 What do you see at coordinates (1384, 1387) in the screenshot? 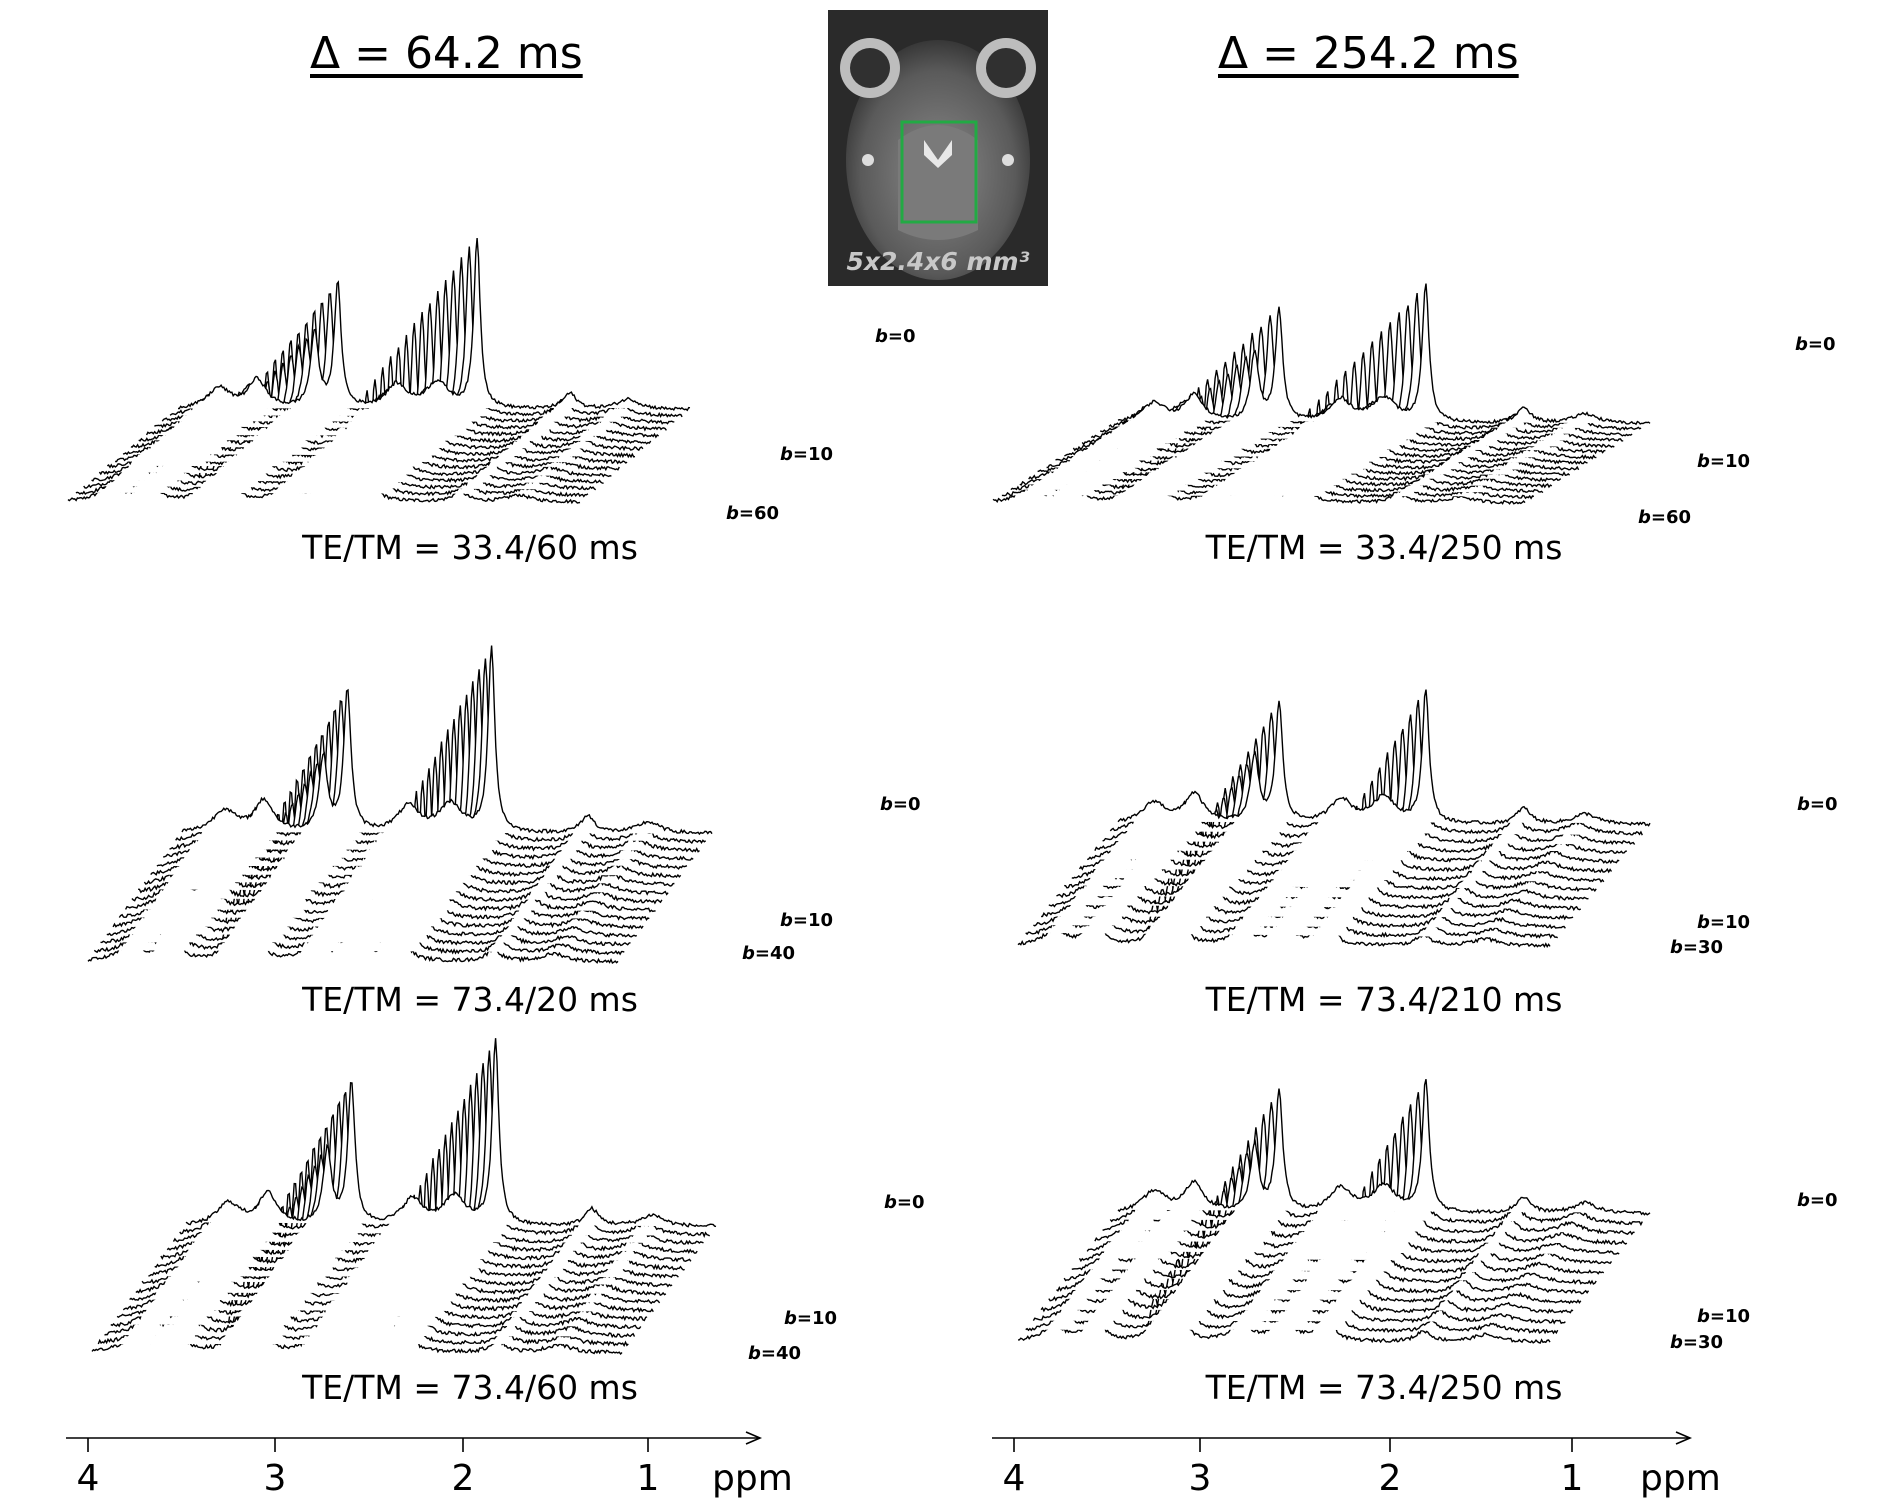
I see `panel-title-6: TE/TM = 73.4/250 ms` at bounding box center [1384, 1387].